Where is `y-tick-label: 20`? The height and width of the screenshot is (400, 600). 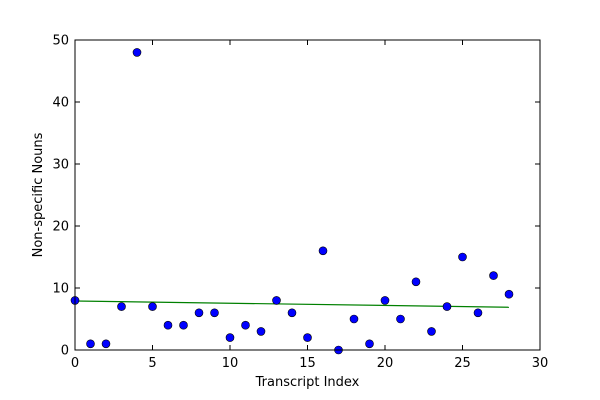 y-tick-label: 20 is located at coordinates (60, 227).